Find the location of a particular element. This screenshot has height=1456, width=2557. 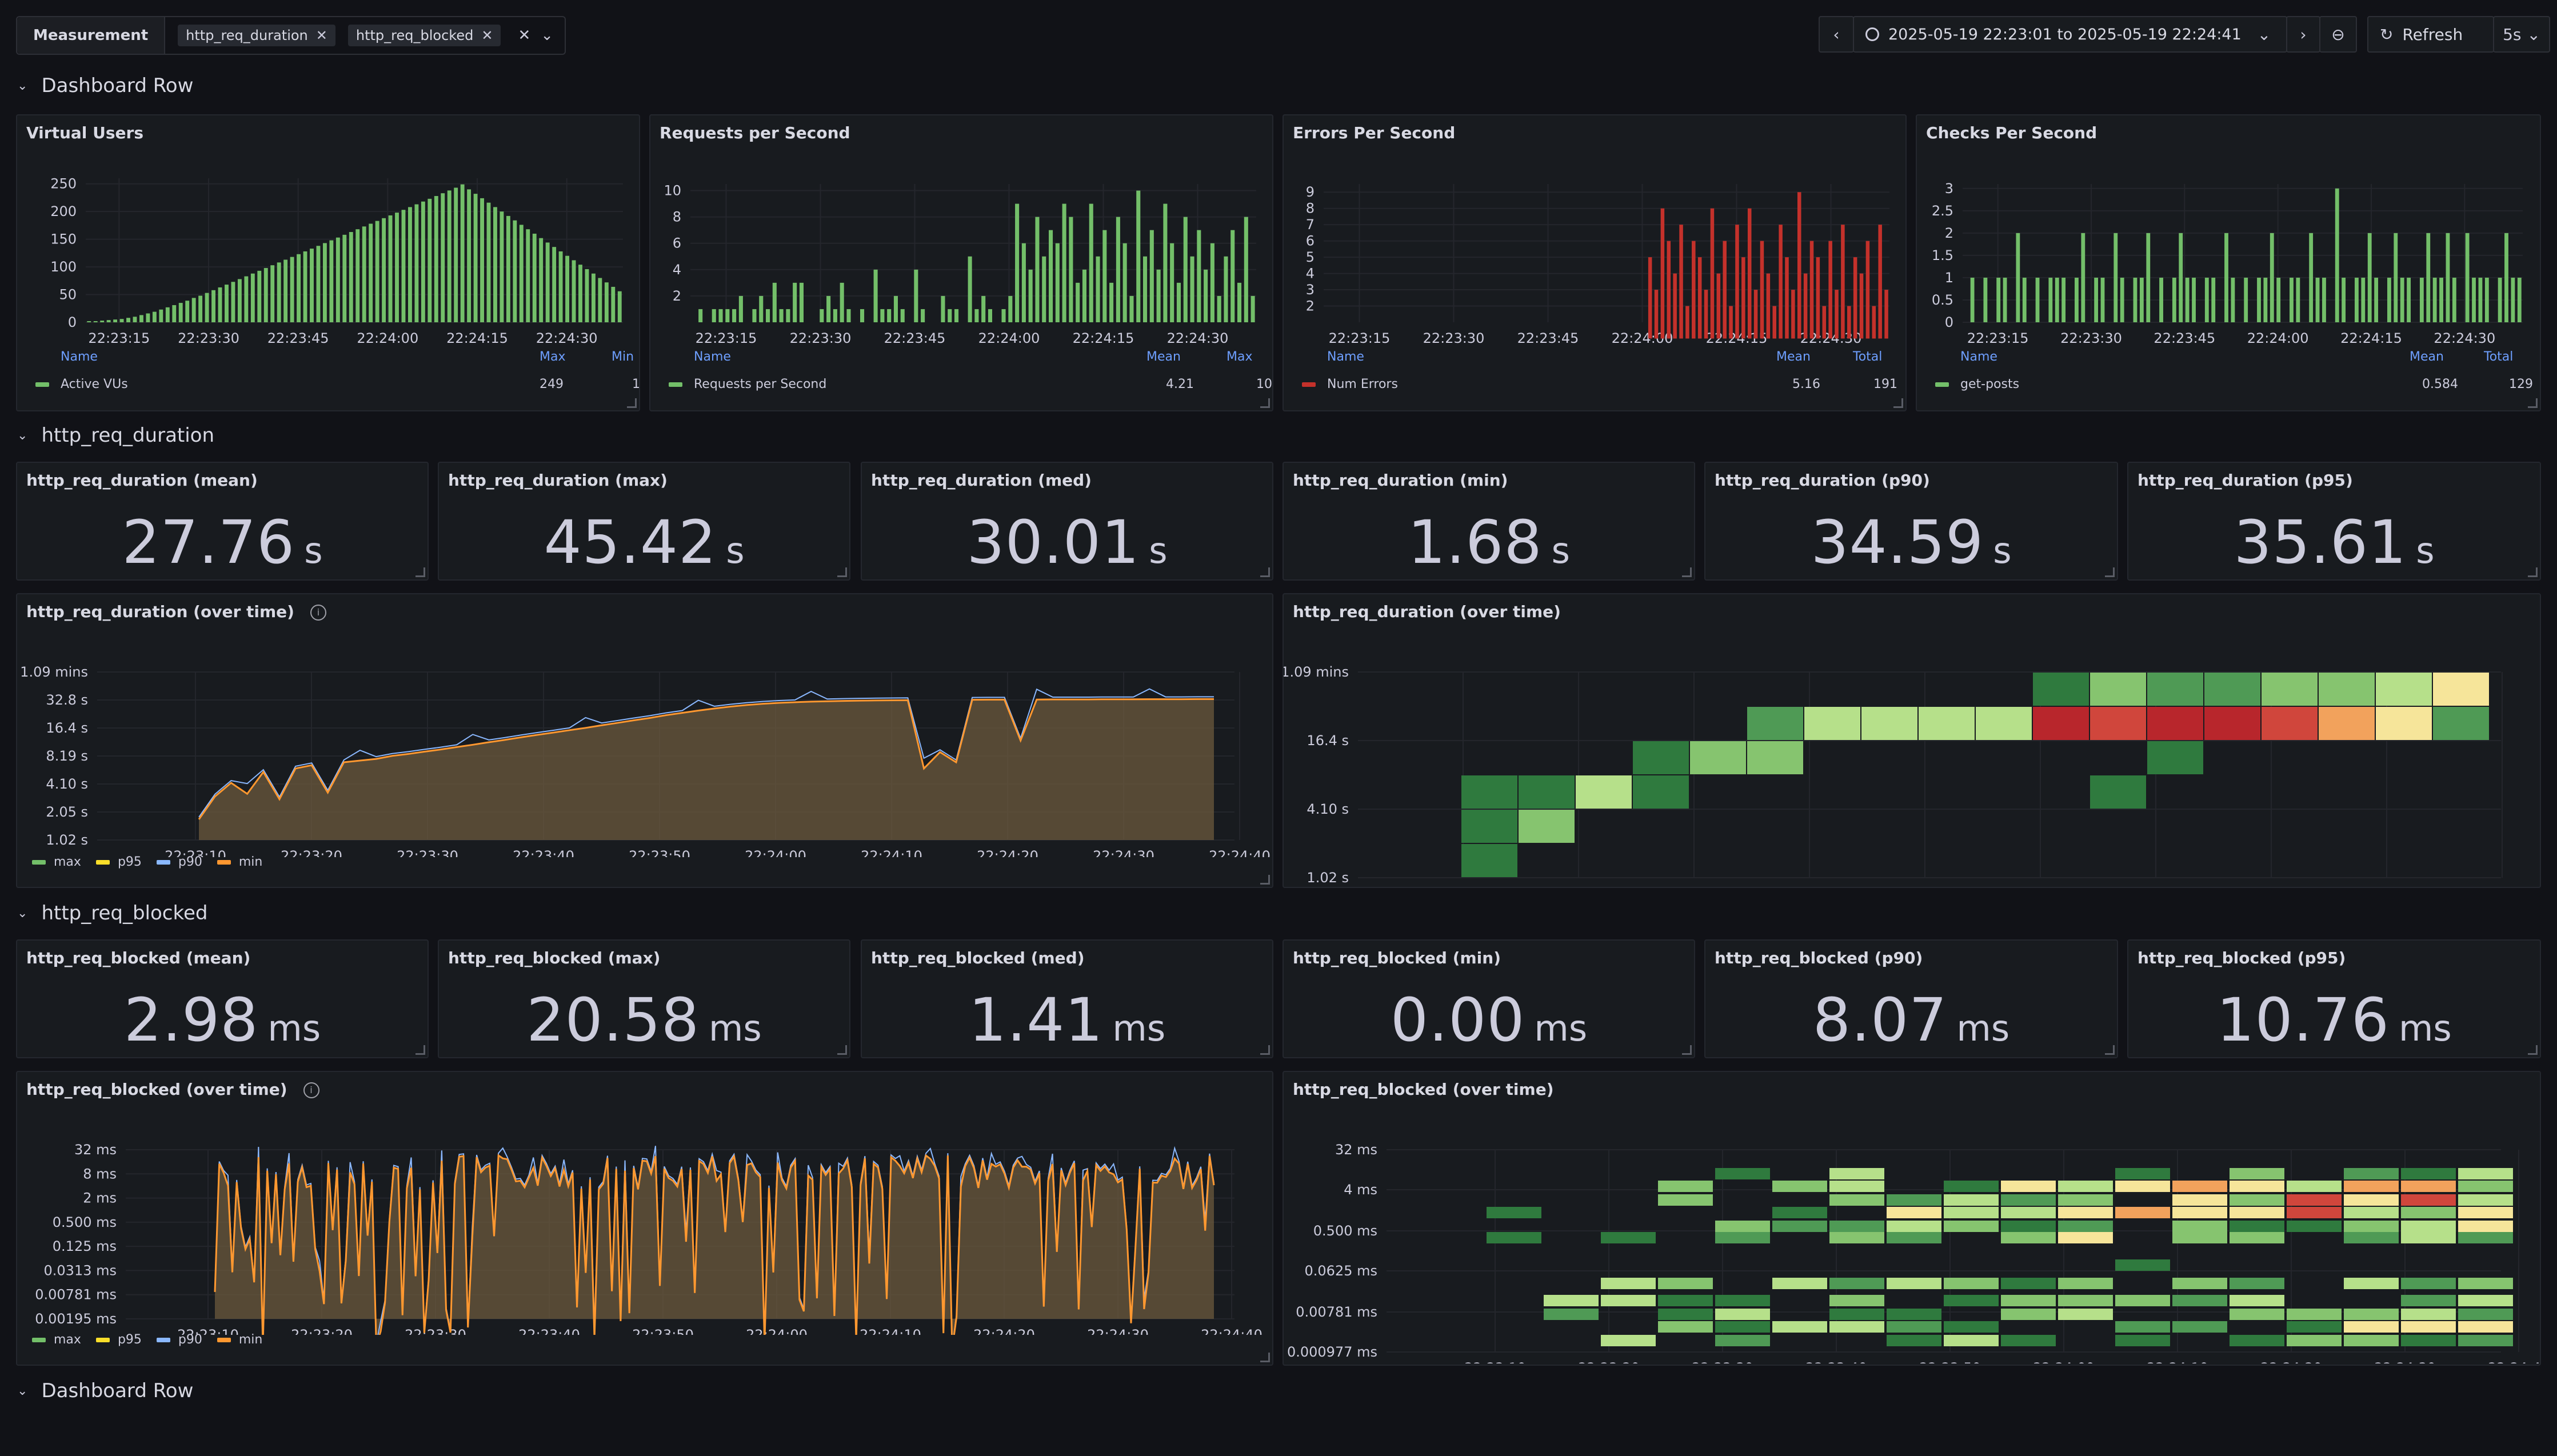

stat-panel: http_req_duration (mean) 27.76 s is located at coordinates (223, 521).